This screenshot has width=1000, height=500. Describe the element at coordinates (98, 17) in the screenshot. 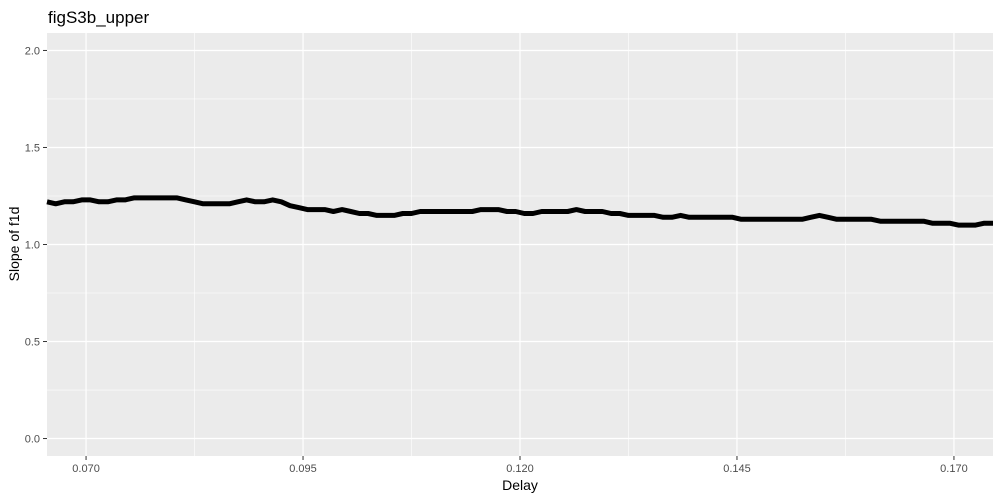

I see `chart-title: figS3b_upper` at that location.